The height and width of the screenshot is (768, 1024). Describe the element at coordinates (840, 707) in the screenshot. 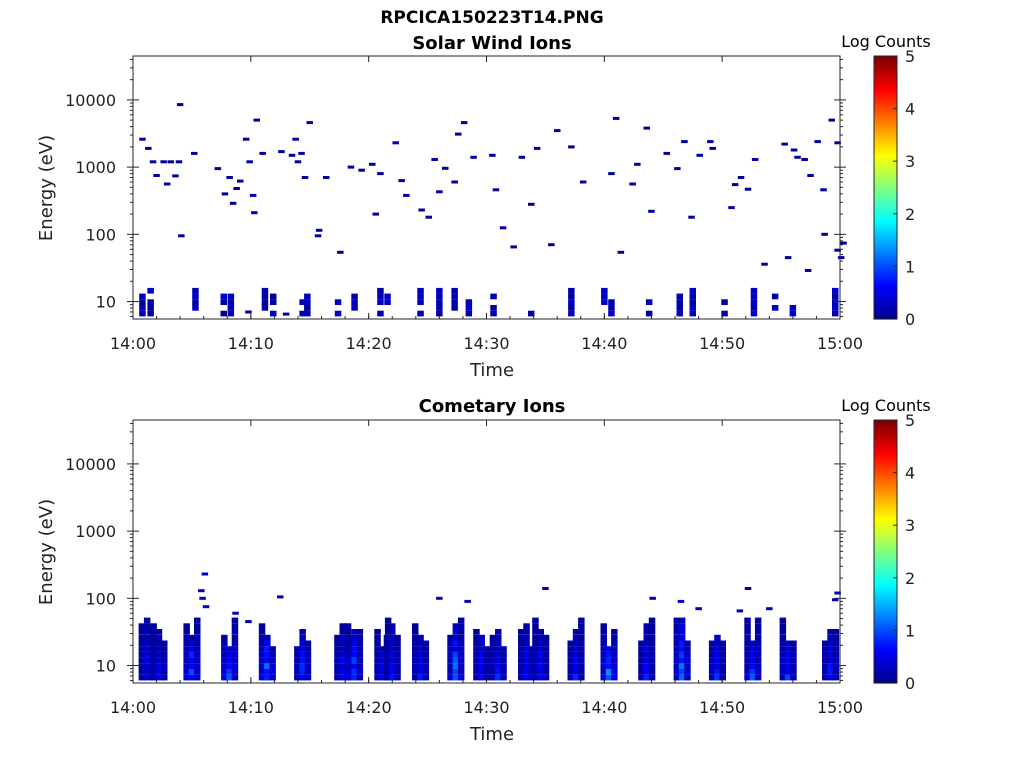

I see `cometary-x-tick-label: 15:00` at that location.